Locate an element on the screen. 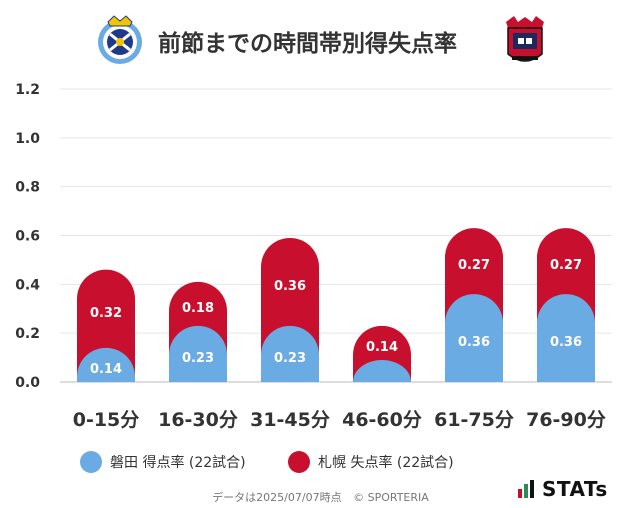 The image size is (641, 508). x-tick-label: 76-90分 is located at coordinates (566, 420).